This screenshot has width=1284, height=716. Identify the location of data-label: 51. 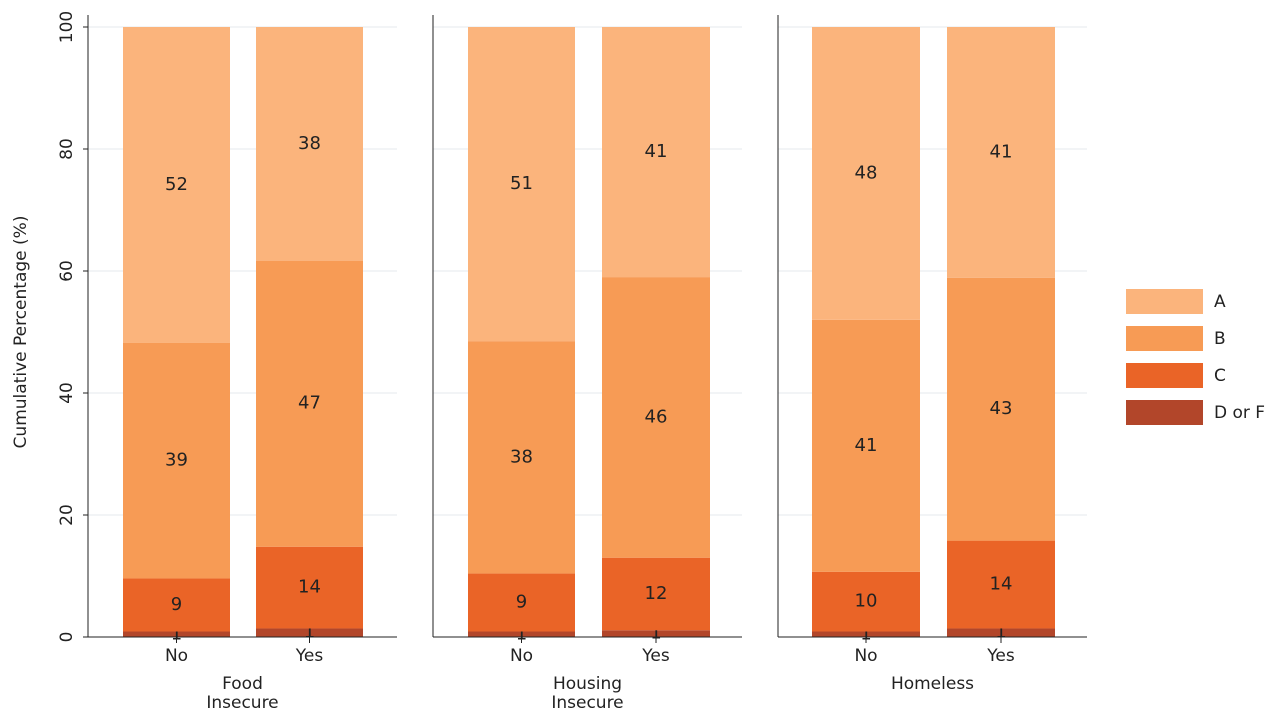
(521, 183).